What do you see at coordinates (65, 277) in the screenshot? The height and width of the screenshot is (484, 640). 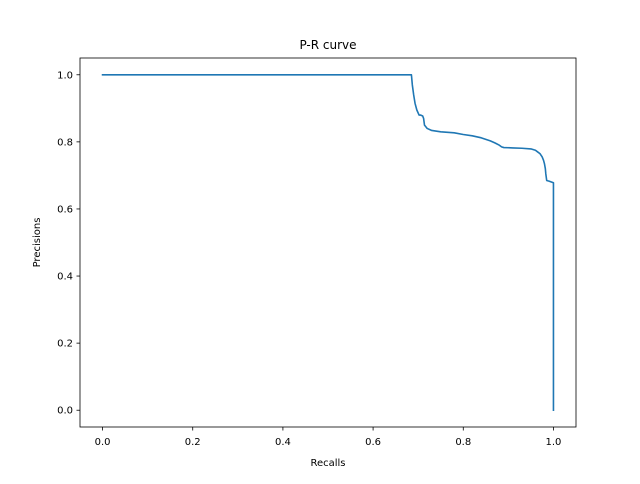 I see `y-tick-label: 0.4` at bounding box center [65, 277].